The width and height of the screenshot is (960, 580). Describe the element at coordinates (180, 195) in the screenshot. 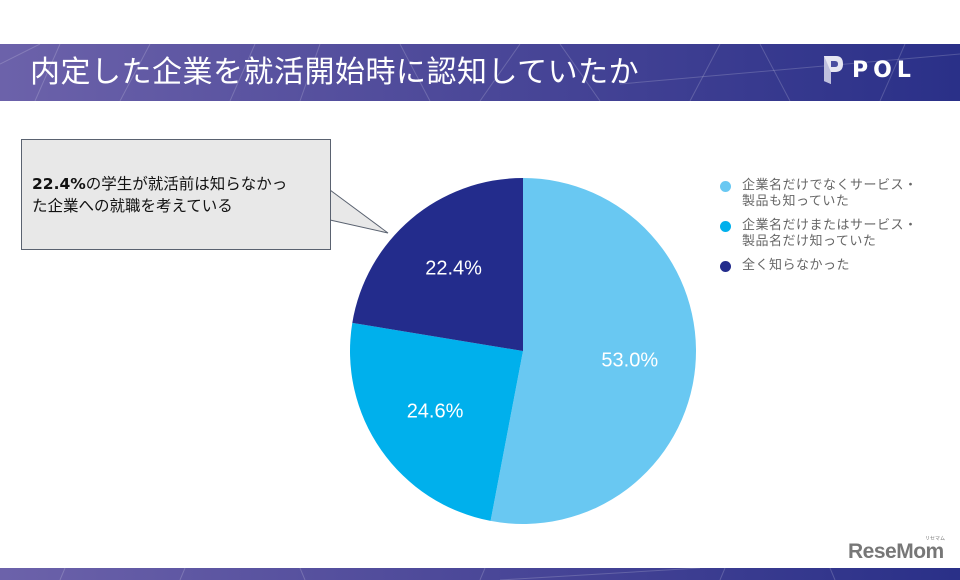

I see `callout-text: 22.4%の学生が就活前は知らなかっ た企業への就職を考えている` at that location.